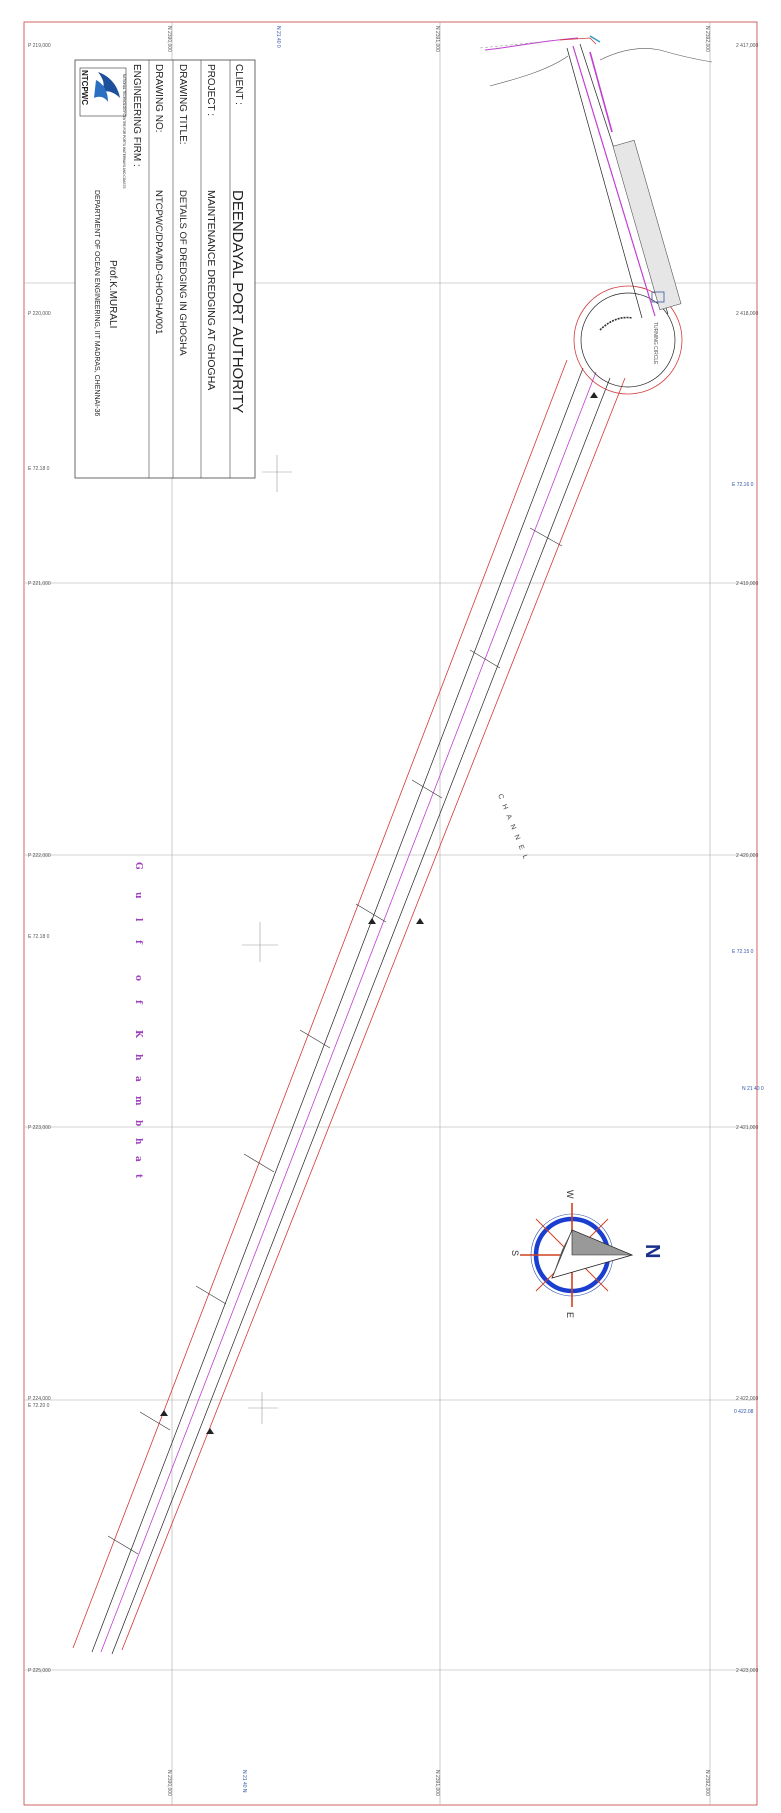  I want to click on grid-label: E 72.16 0, so click(743, 485).